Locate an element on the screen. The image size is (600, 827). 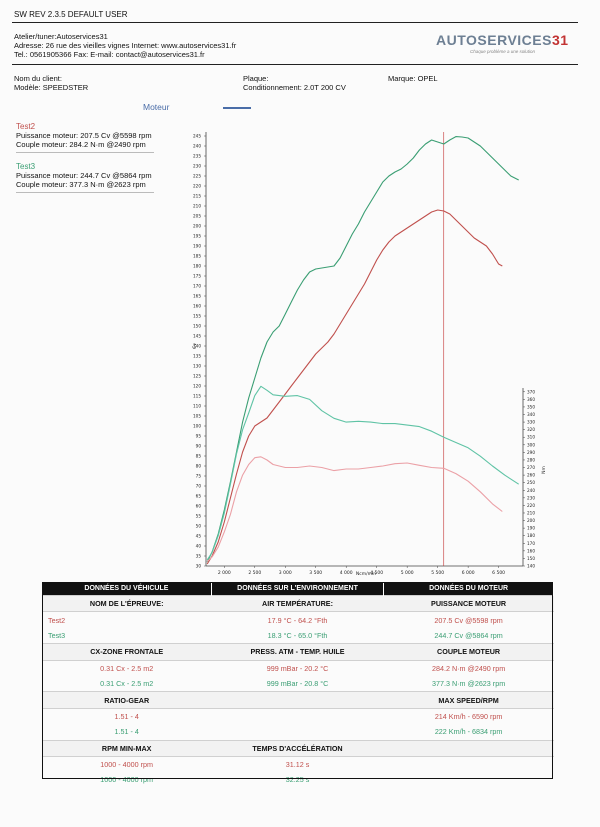
y-left-tick-label: 185 is located at coordinates (197, 256).